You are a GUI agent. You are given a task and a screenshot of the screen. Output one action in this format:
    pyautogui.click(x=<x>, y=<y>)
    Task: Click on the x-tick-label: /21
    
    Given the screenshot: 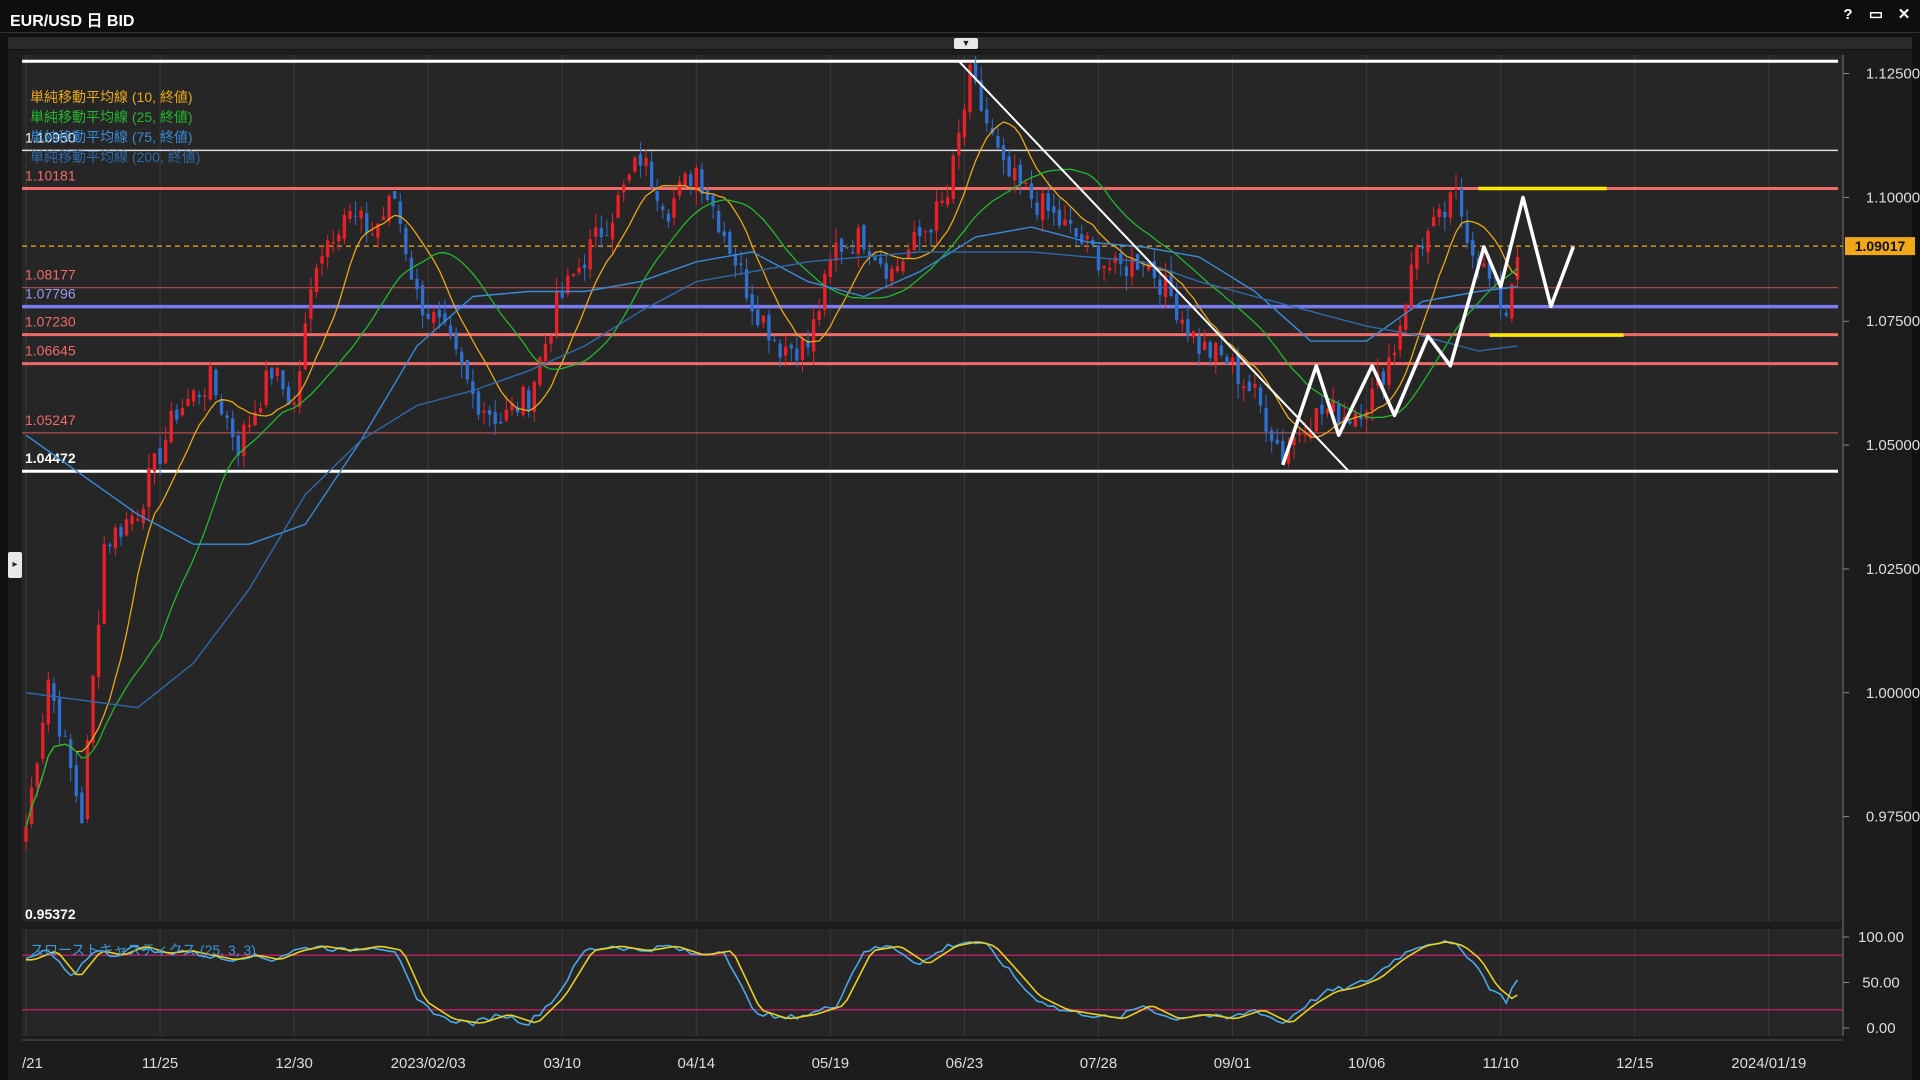 What is the action you would take?
    pyautogui.click(x=32, y=1063)
    